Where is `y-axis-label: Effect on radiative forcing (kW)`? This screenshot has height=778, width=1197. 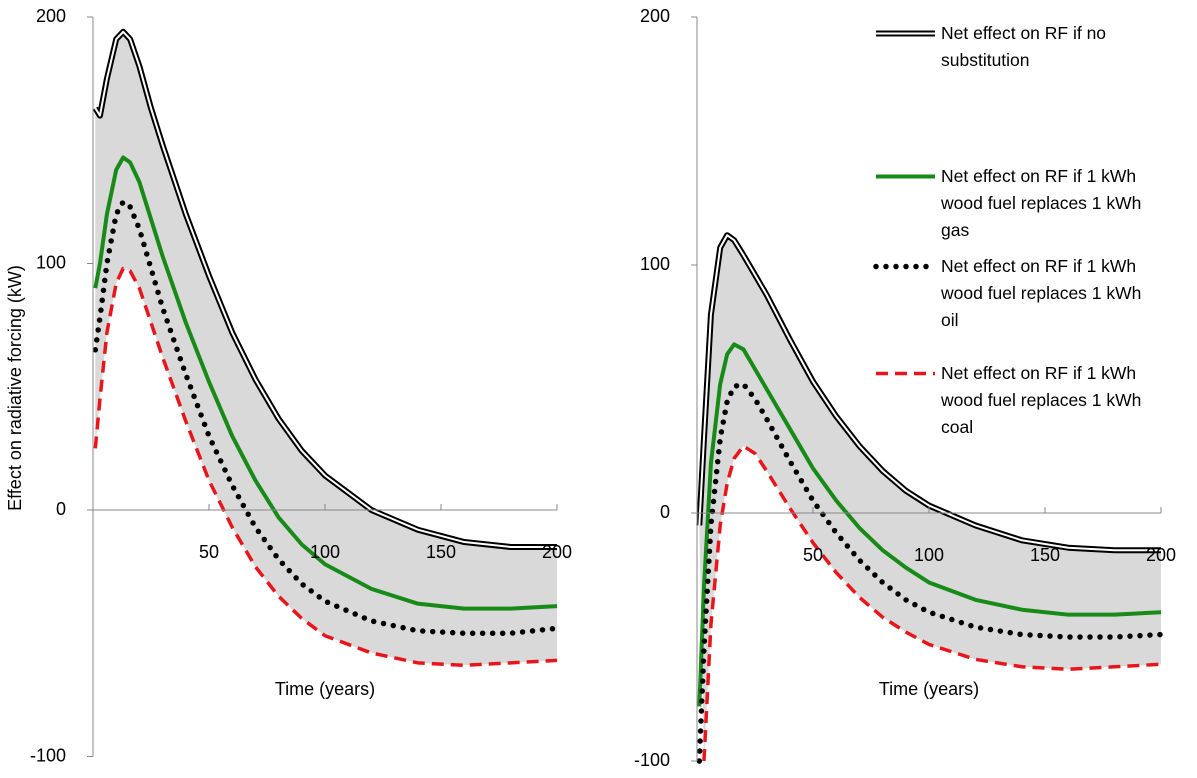
y-axis-label: Effect on radiative forcing (kW) is located at coordinates (15, 388).